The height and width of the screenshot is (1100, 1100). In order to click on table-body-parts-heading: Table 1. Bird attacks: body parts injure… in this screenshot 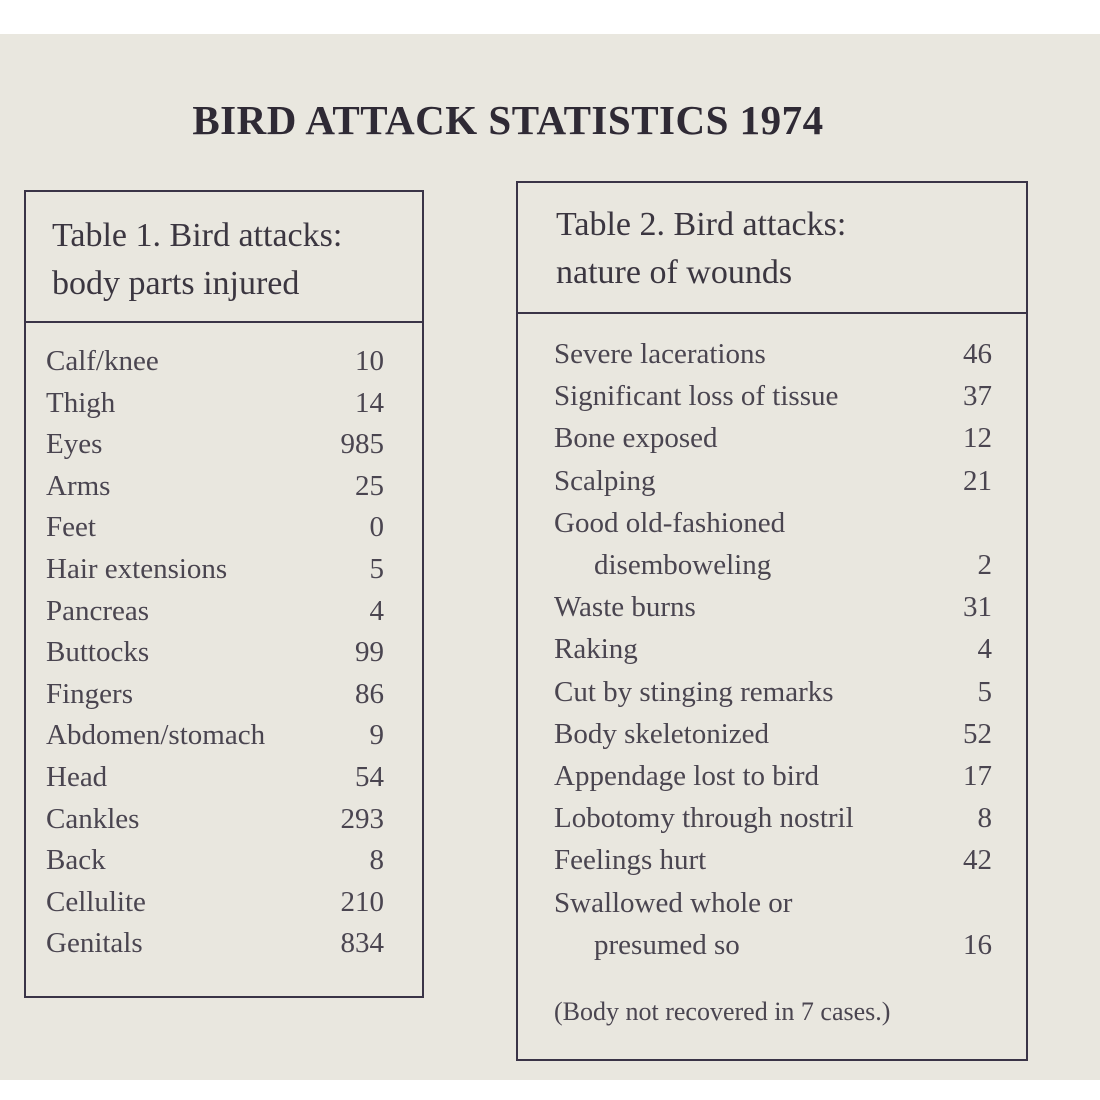, I will do `click(224, 257)`.